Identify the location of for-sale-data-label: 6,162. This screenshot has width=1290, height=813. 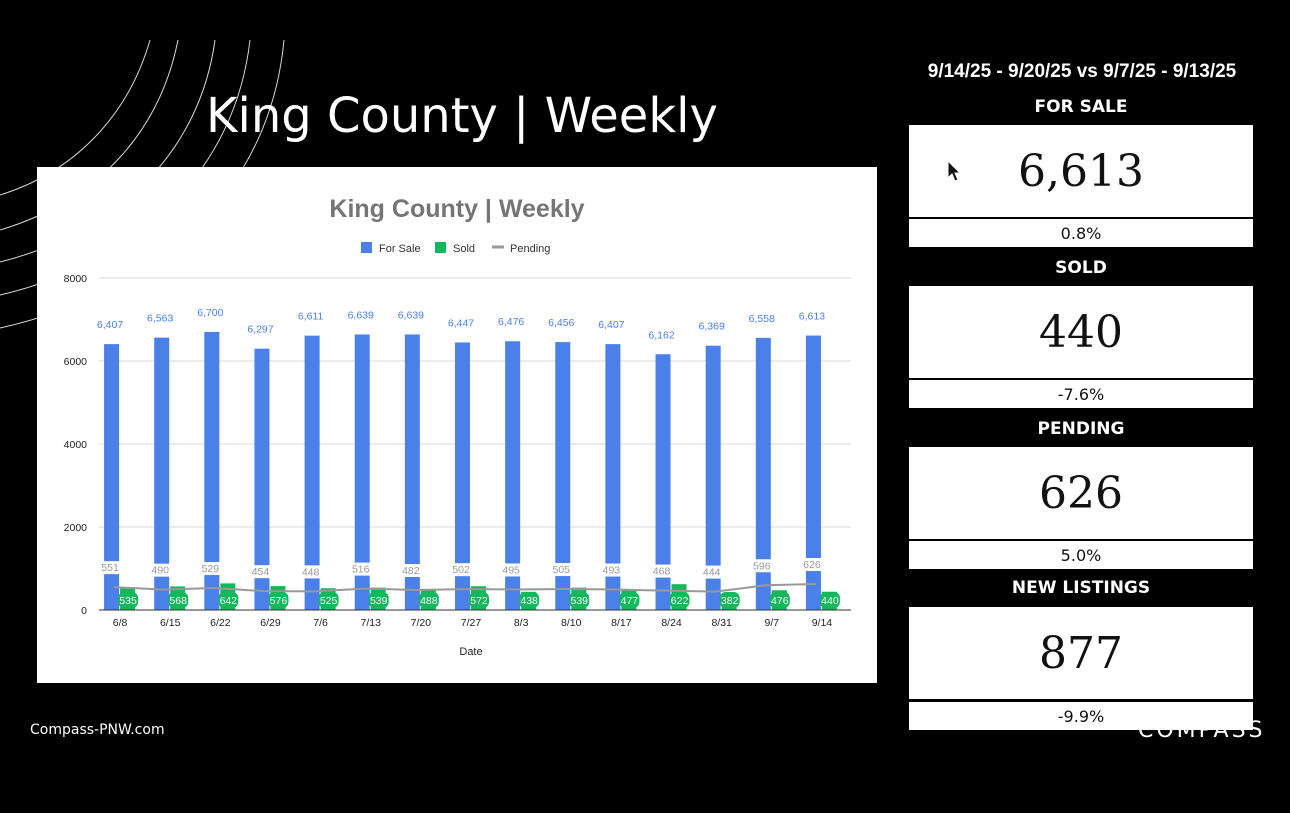
(661, 335).